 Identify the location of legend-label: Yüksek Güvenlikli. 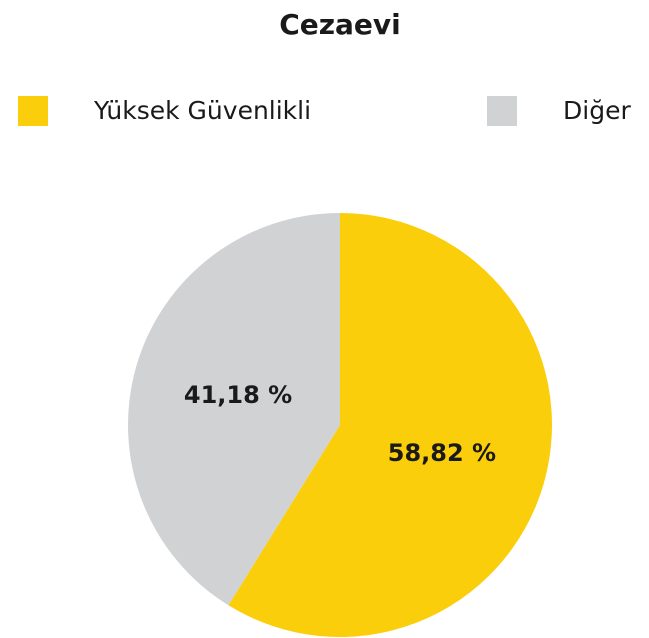
(202, 110).